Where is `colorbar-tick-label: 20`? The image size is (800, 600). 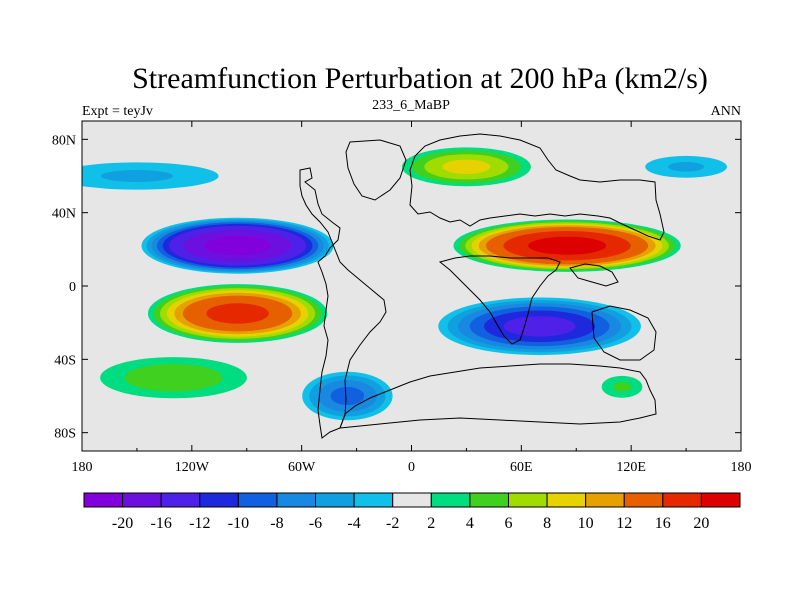 colorbar-tick-label: 20 is located at coordinates (701, 523).